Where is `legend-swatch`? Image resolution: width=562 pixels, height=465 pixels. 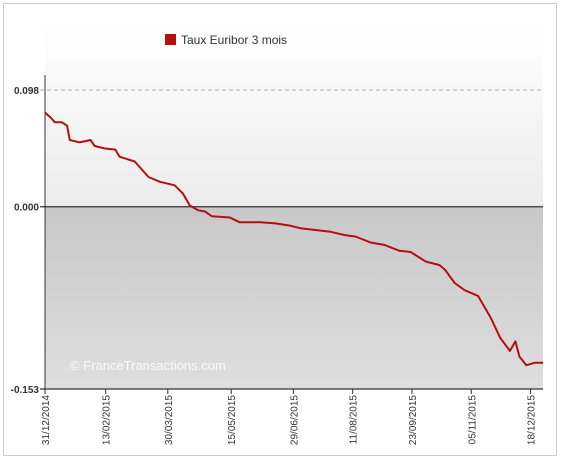
legend-swatch is located at coordinates (170, 39).